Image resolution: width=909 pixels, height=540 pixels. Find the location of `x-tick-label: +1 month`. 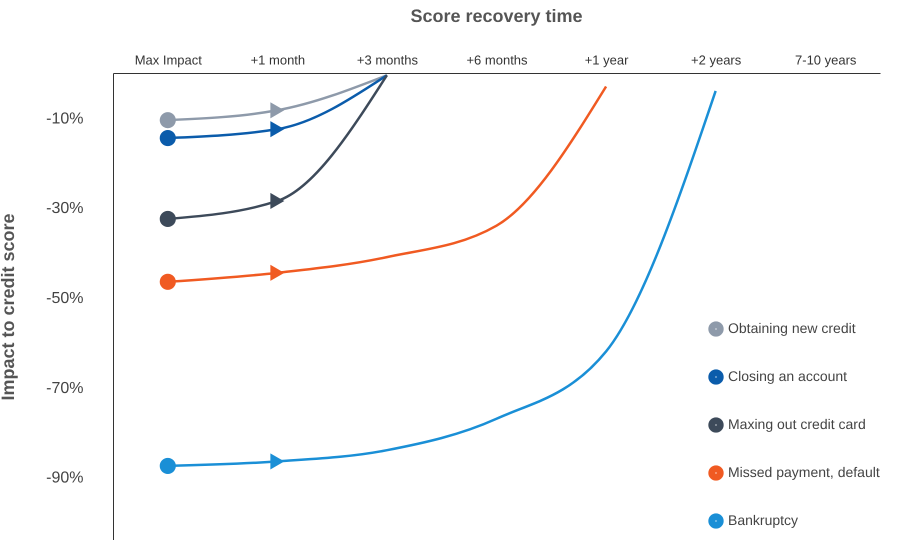

x-tick-label: +1 month is located at coordinates (278, 60).